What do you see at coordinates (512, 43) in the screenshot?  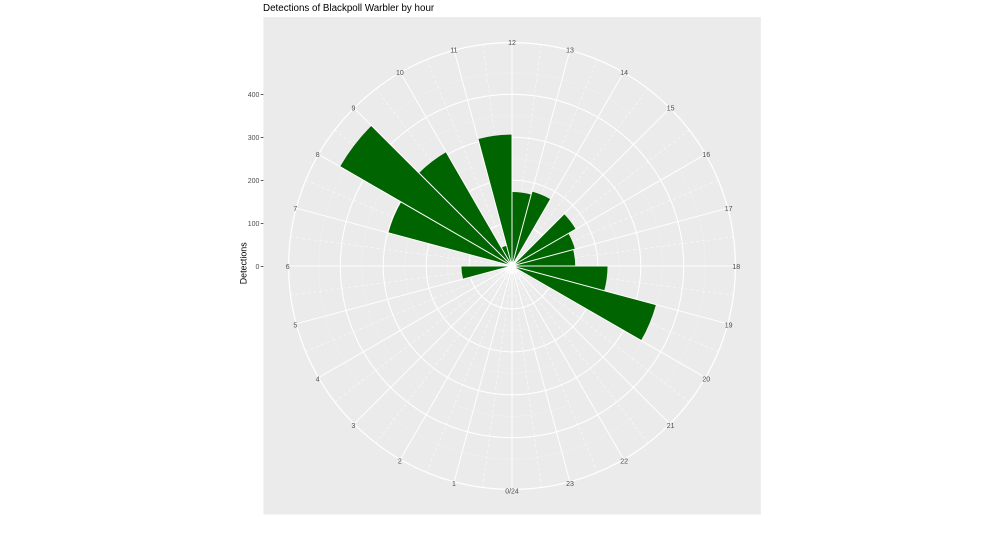 I see `svg-text: 12` at bounding box center [512, 43].